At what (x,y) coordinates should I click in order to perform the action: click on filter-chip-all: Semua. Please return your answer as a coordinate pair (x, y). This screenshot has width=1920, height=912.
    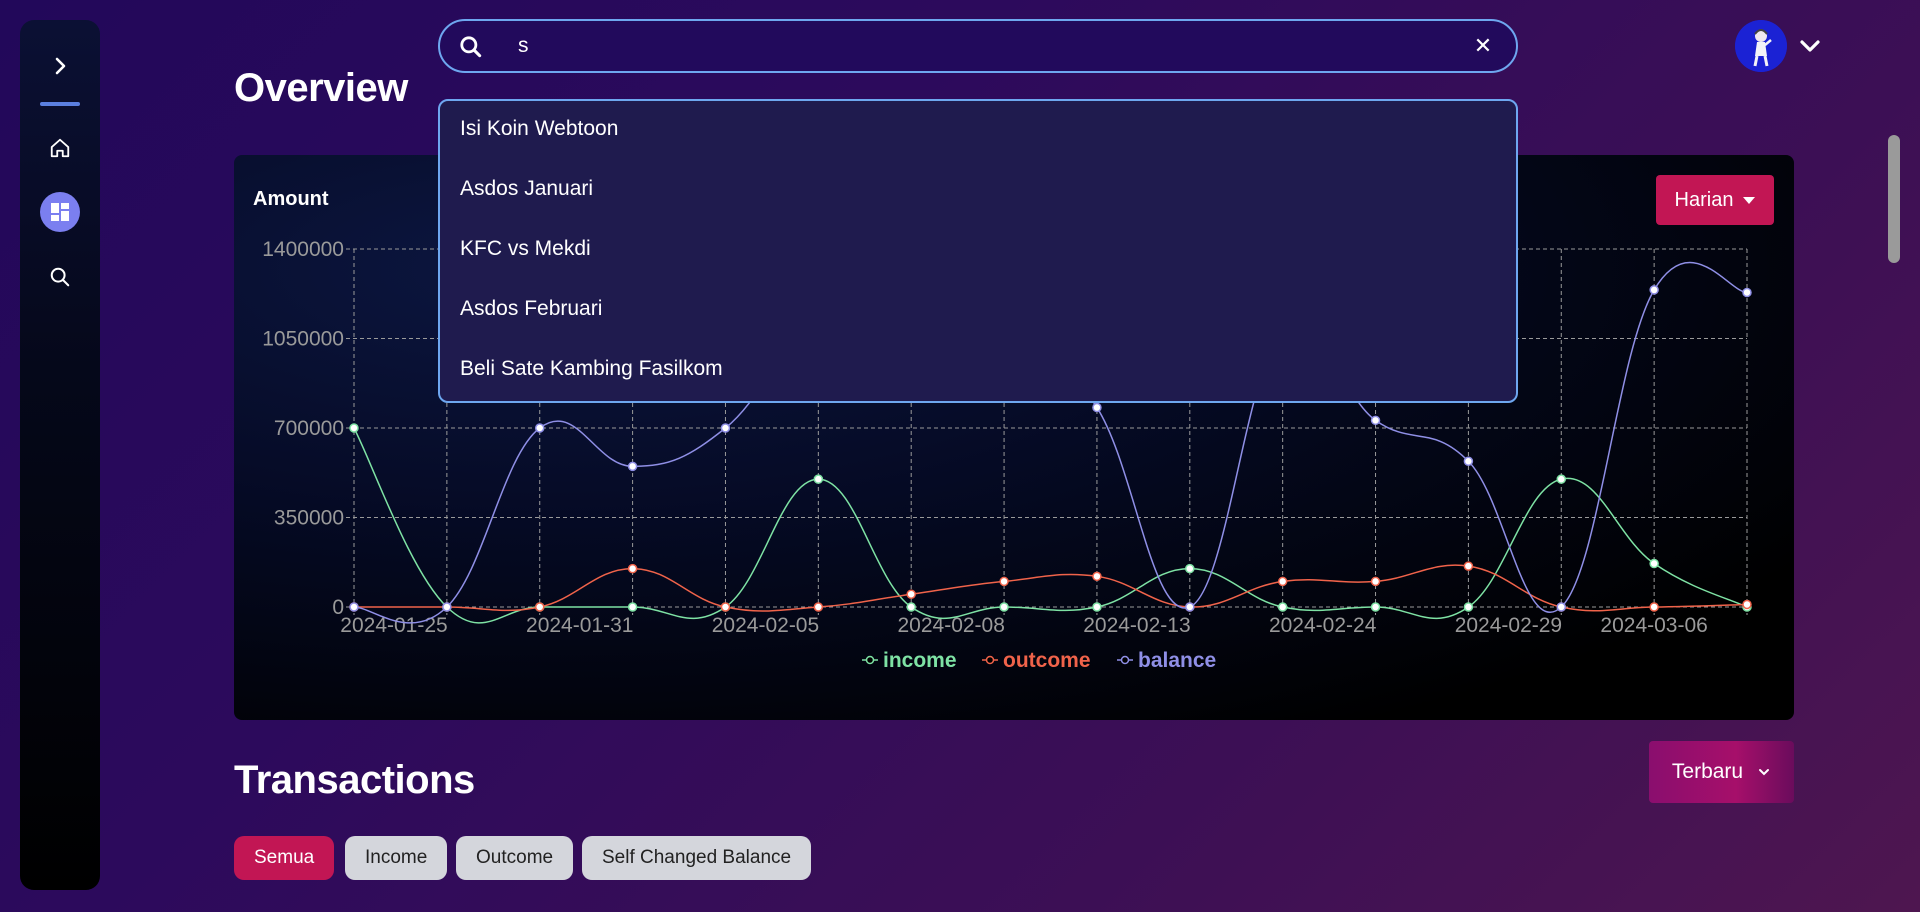
    Looking at the image, I should click on (284, 858).